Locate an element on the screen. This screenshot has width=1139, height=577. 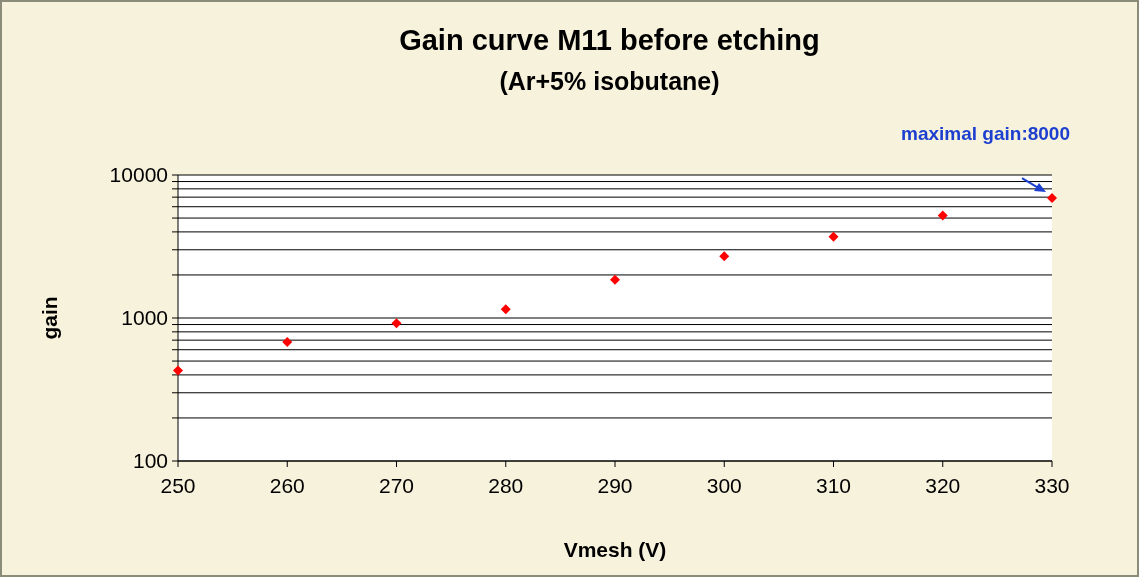
chart-title: Gain curve M11 before etching is located at coordinates (609, 40).